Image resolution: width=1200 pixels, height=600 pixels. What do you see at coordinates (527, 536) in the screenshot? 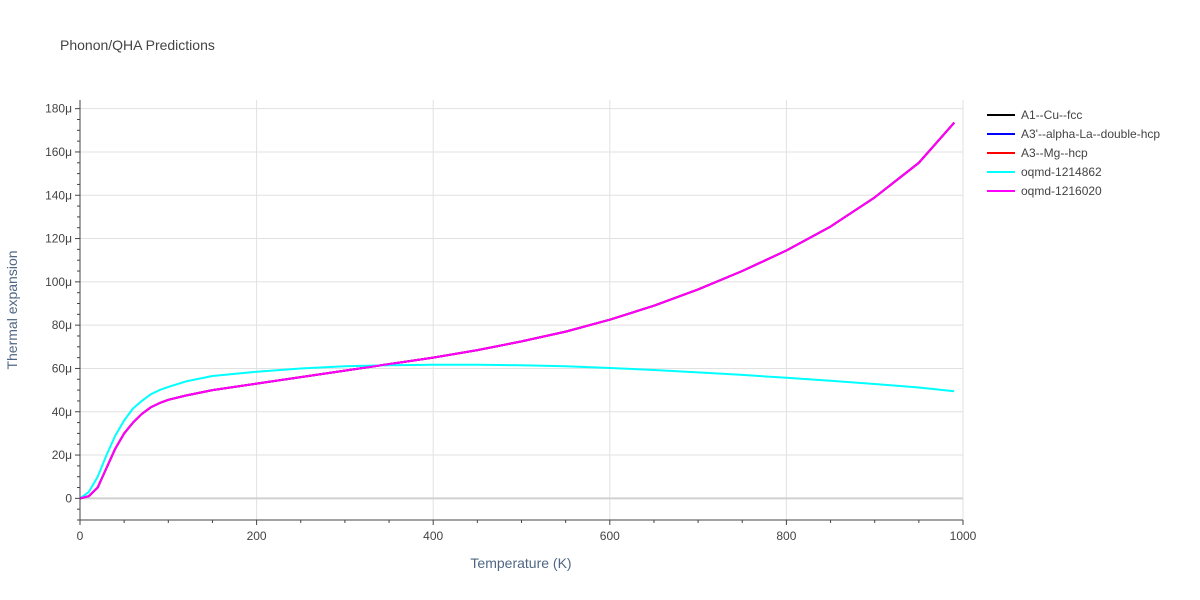
I see `x-tick-labels: 0 200 400 600 800 1000` at bounding box center [527, 536].